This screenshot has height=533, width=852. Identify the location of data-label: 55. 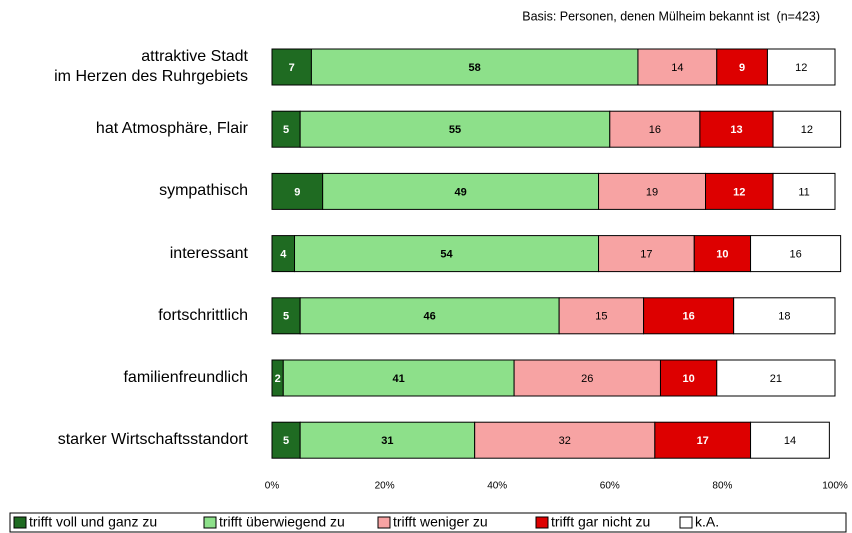
(455, 130).